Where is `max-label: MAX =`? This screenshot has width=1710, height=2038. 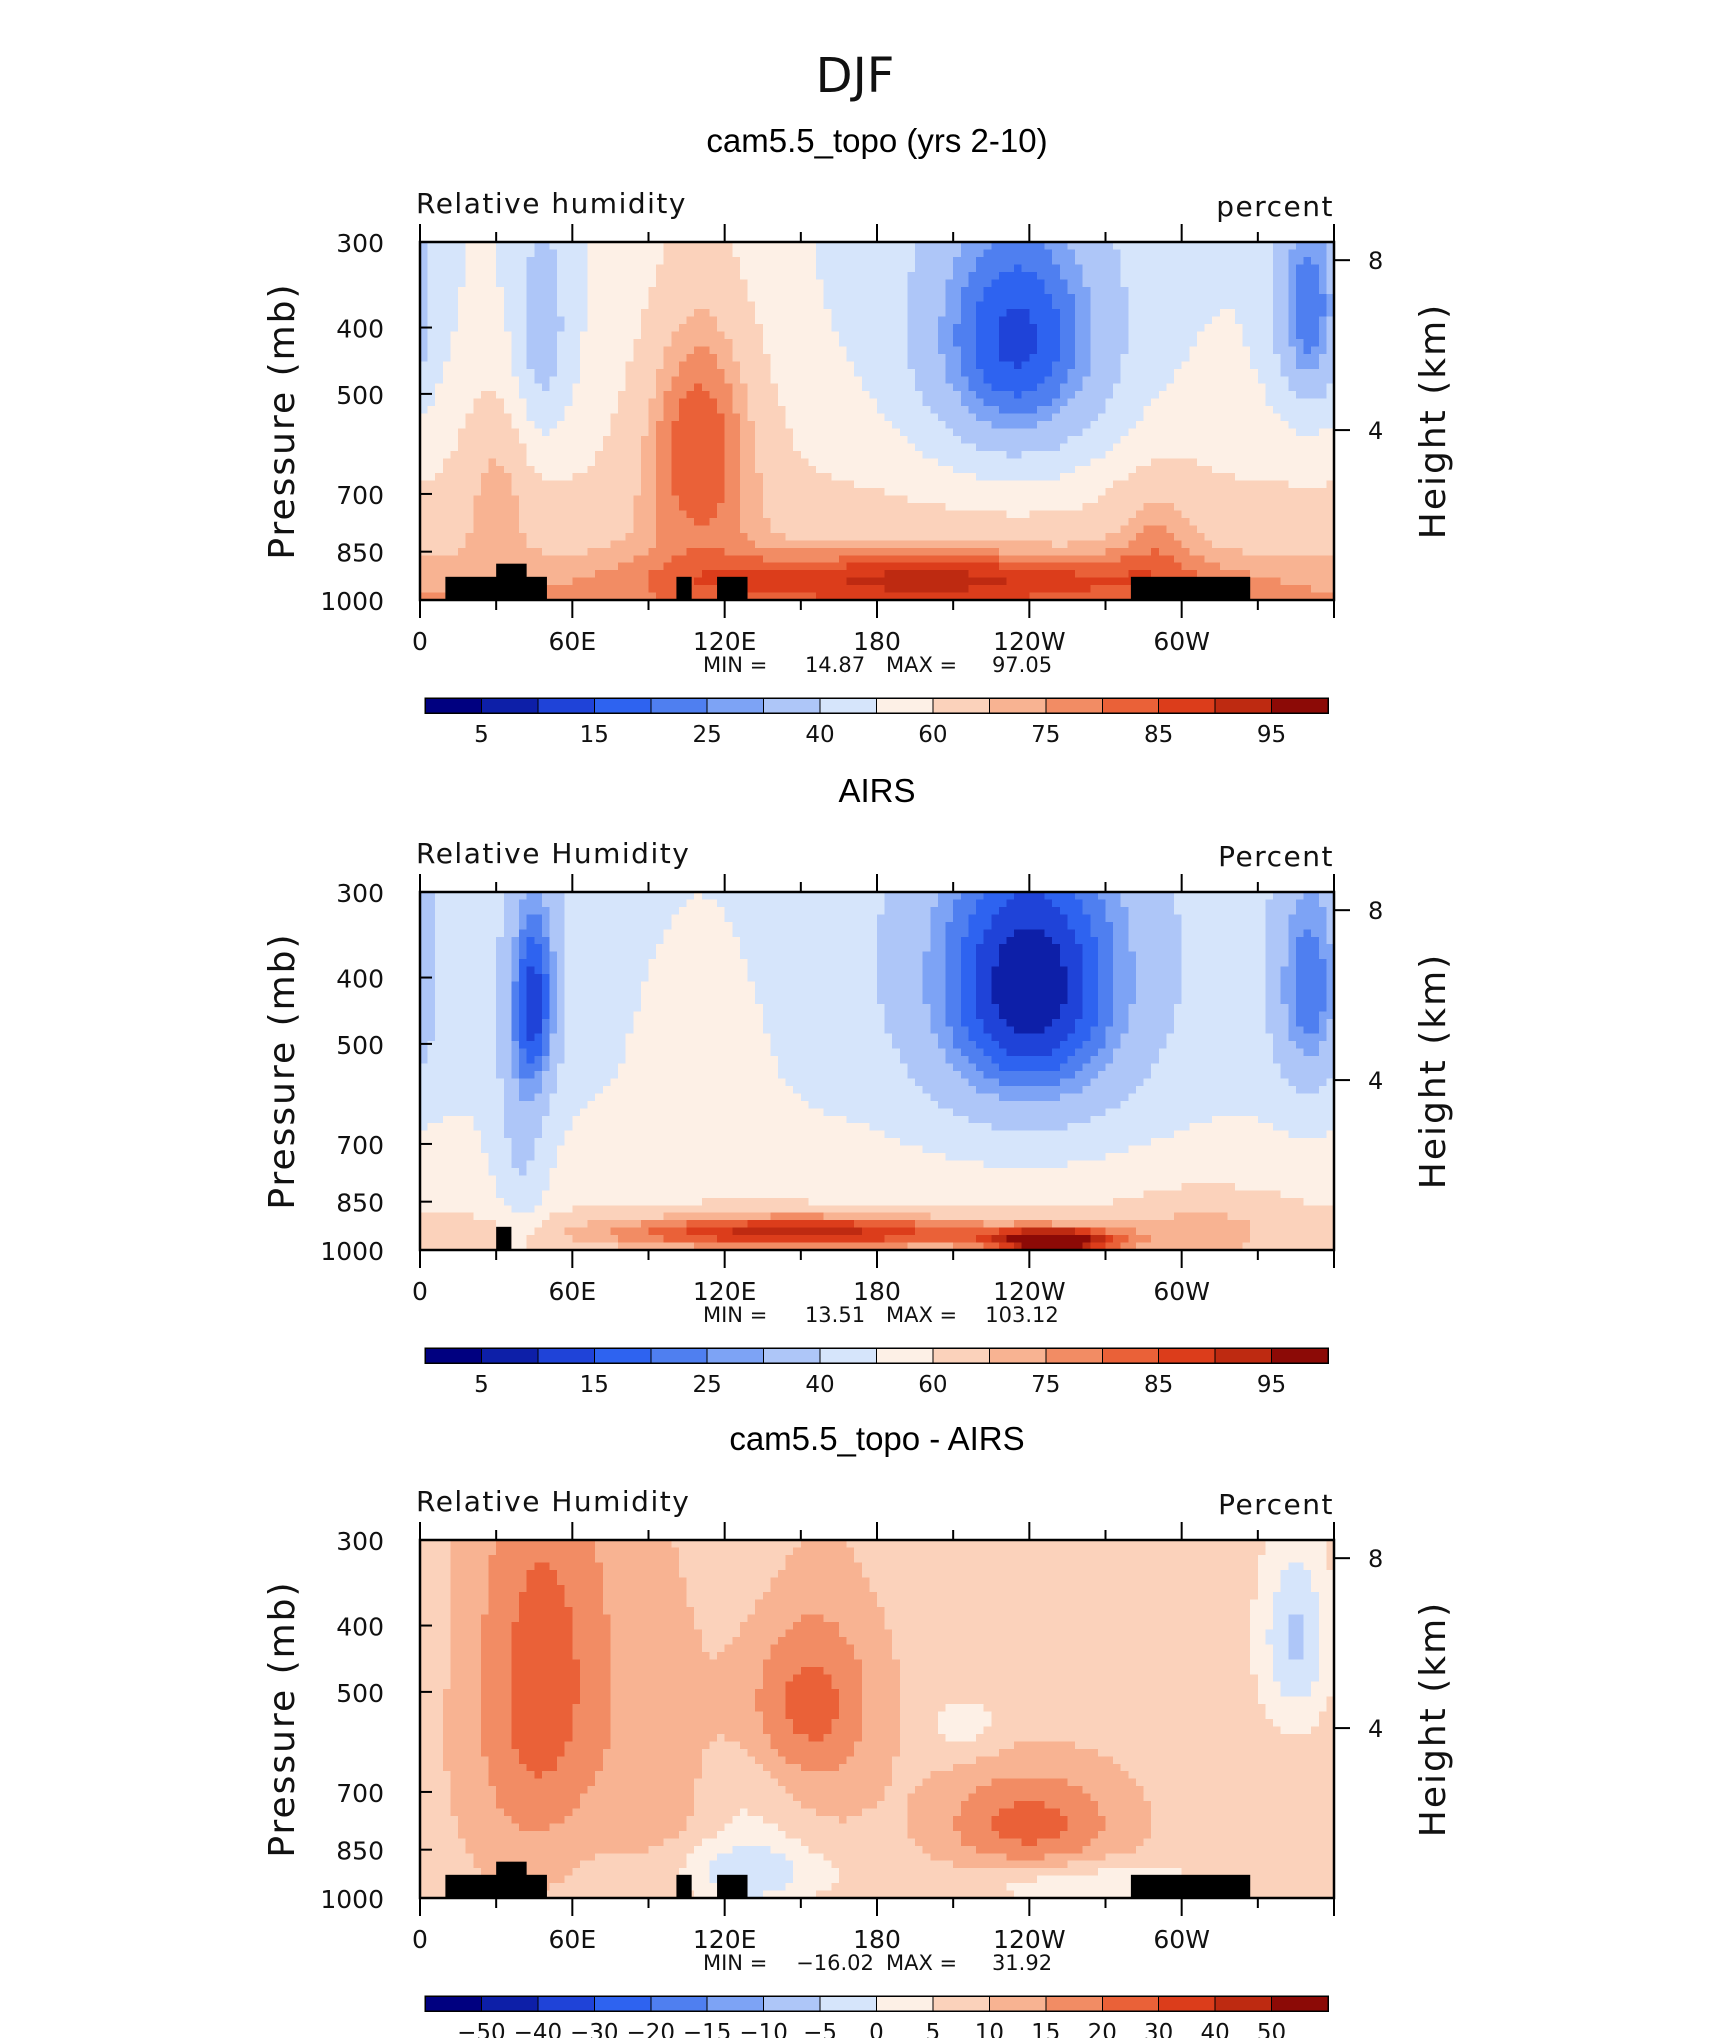
max-label: MAX = is located at coordinates (921, 1963).